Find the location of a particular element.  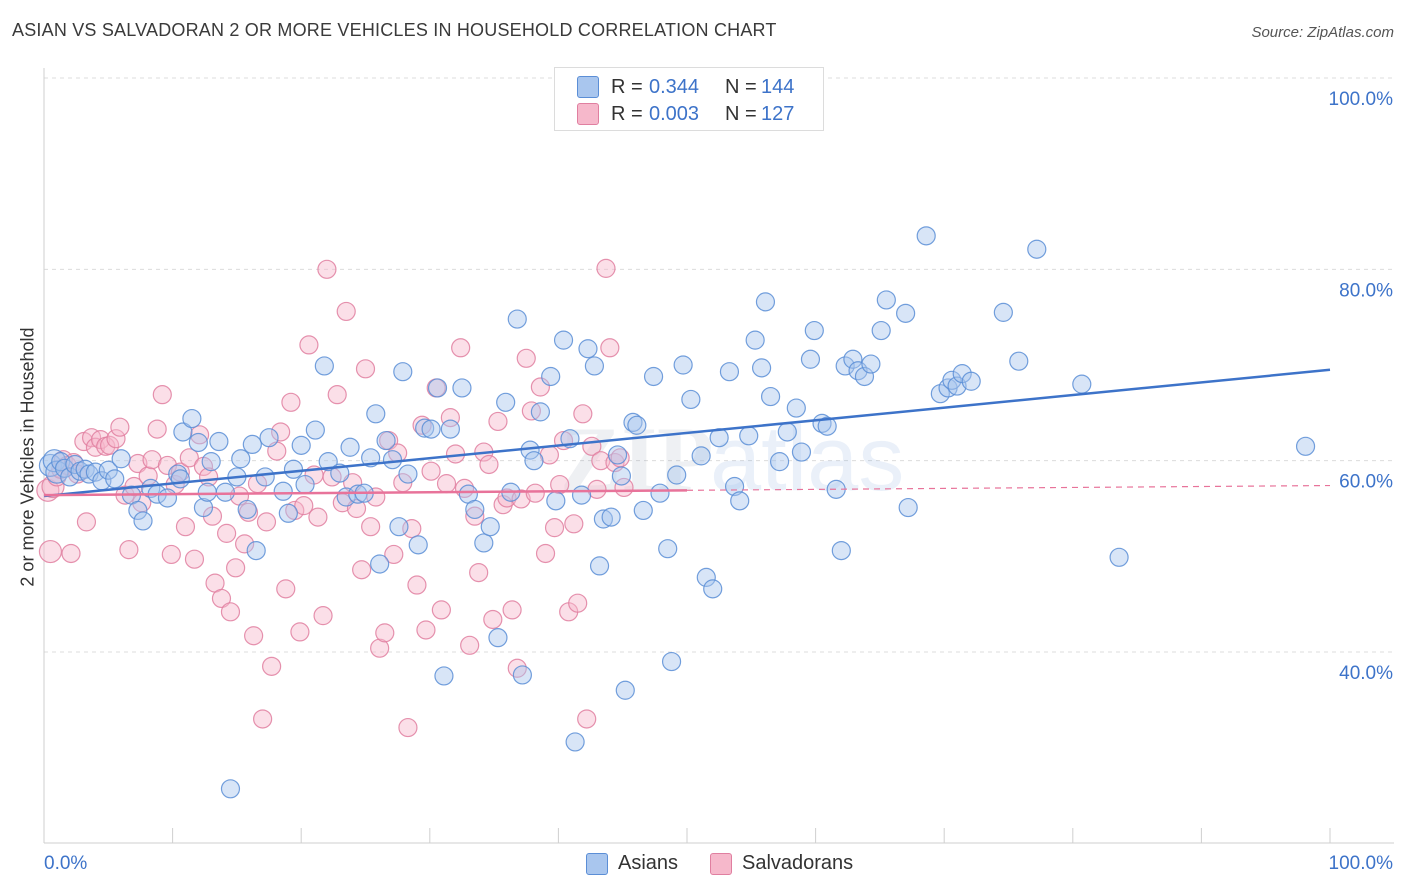

y-tick-label: 100.0% is located at coordinates (1361, 99).